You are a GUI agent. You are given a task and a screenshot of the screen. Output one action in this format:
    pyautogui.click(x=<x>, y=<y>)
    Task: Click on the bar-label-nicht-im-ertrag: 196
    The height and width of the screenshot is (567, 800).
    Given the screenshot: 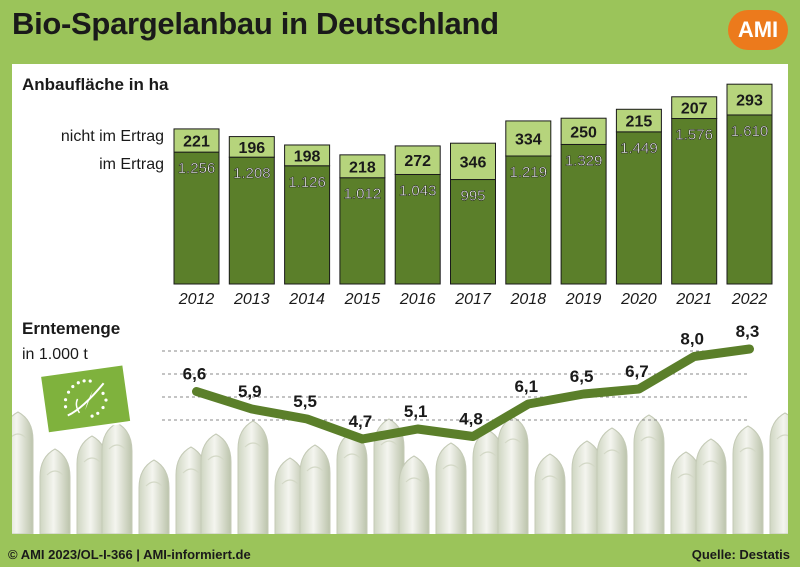 What is the action you would take?
    pyautogui.click(x=251, y=148)
    